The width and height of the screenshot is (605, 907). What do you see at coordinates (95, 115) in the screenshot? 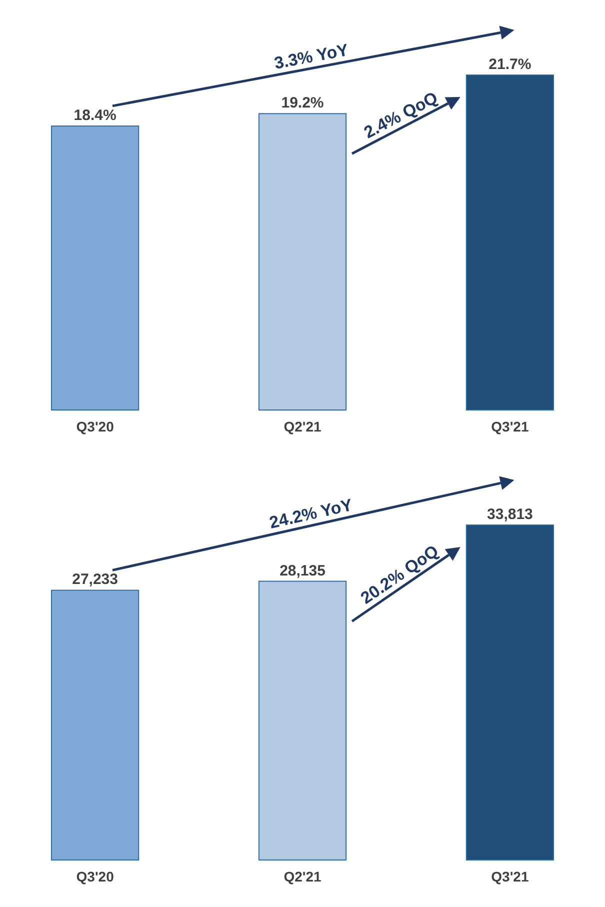
I see `data-label: 18.4%` at bounding box center [95, 115].